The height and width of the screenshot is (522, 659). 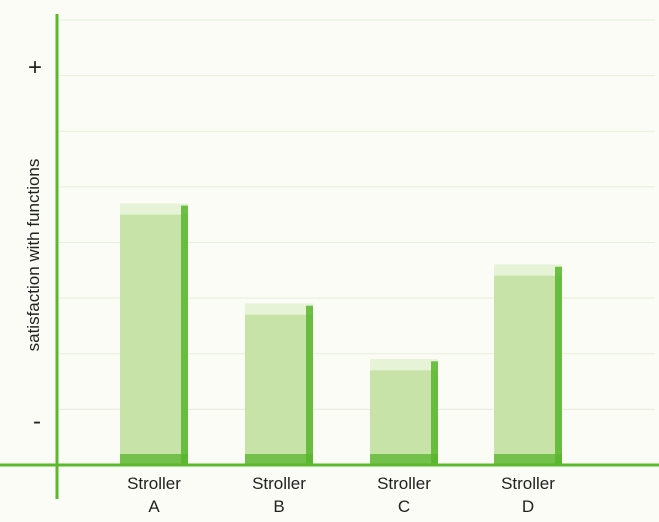 What do you see at coordinates (37, 421) in the screenshot?
I see `y-low-label: -` at bounding box center [37, 421].